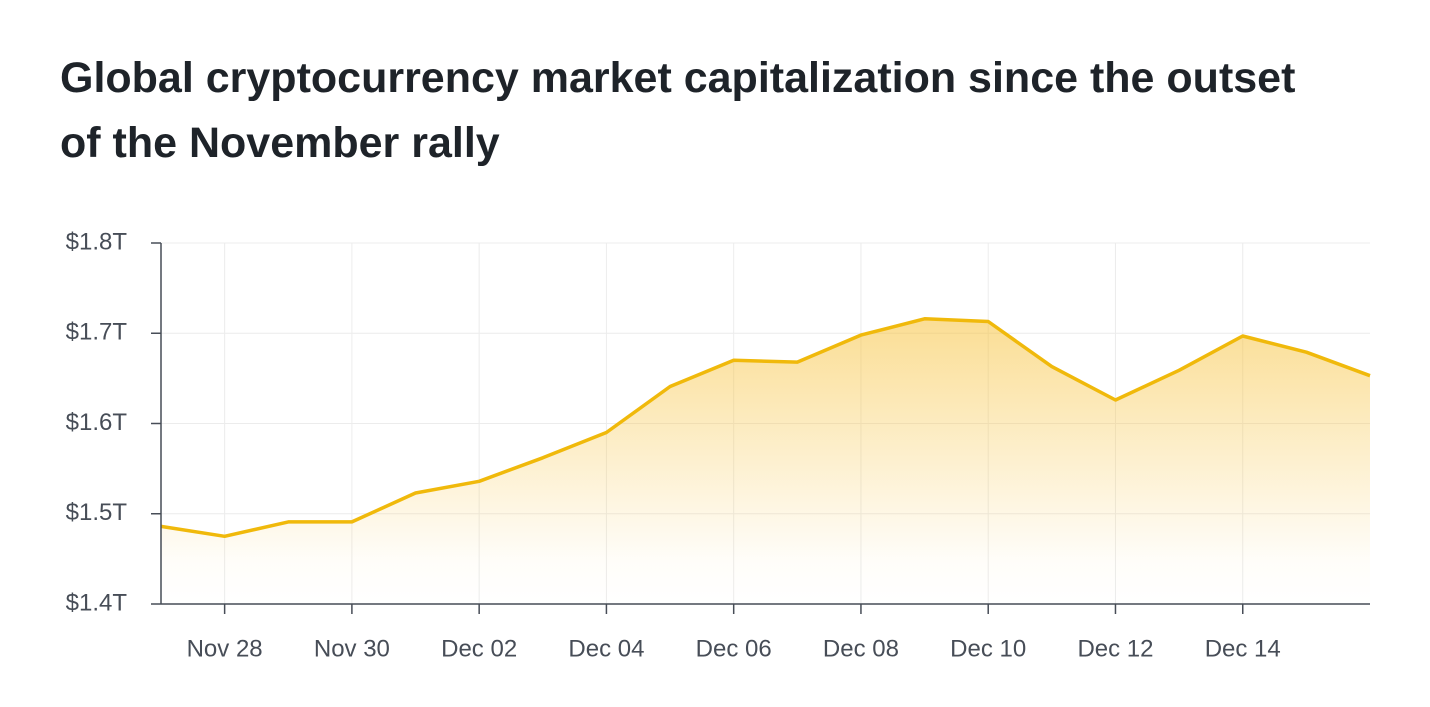 The width and height of the screenshot is (1430, 707). Describe the element at coordinates (97, 512) in the screenshot. I see `y-tick-label: $1.5T` at that location.